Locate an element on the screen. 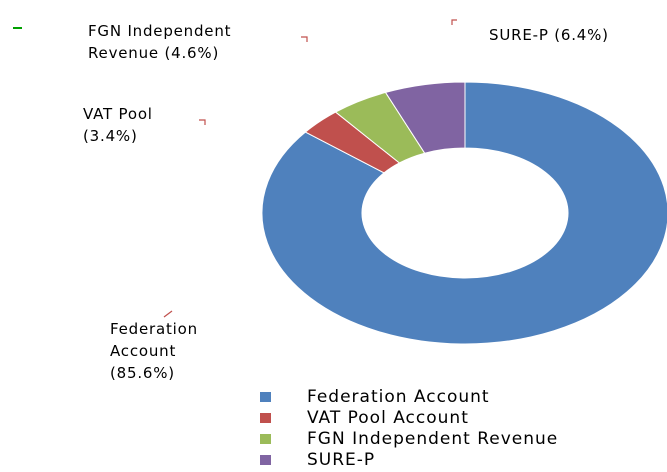 The height and width of the screenshot is (472, 667). data-label: Federation Account (85.6%) is located at coordinates (154, 351).